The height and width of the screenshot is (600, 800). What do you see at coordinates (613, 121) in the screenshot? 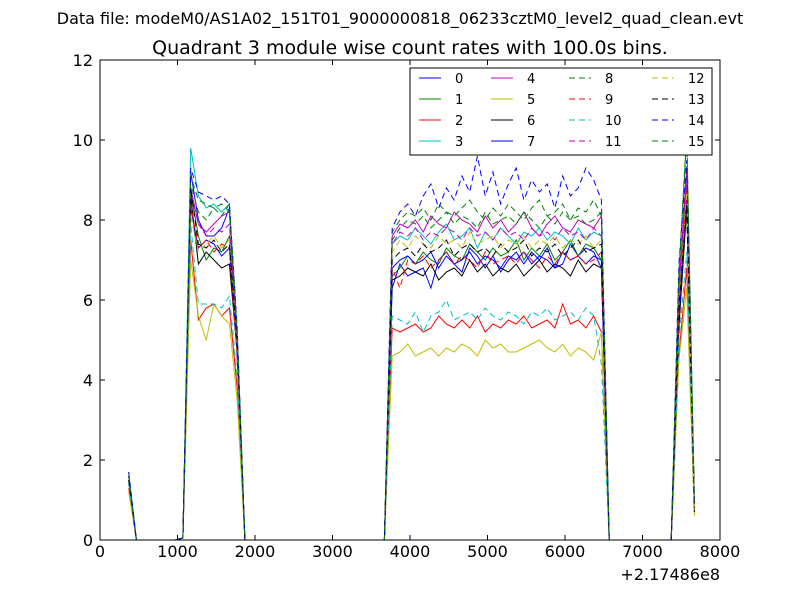
I see `legend-label-10: 10` at bounding box center [613, 121].